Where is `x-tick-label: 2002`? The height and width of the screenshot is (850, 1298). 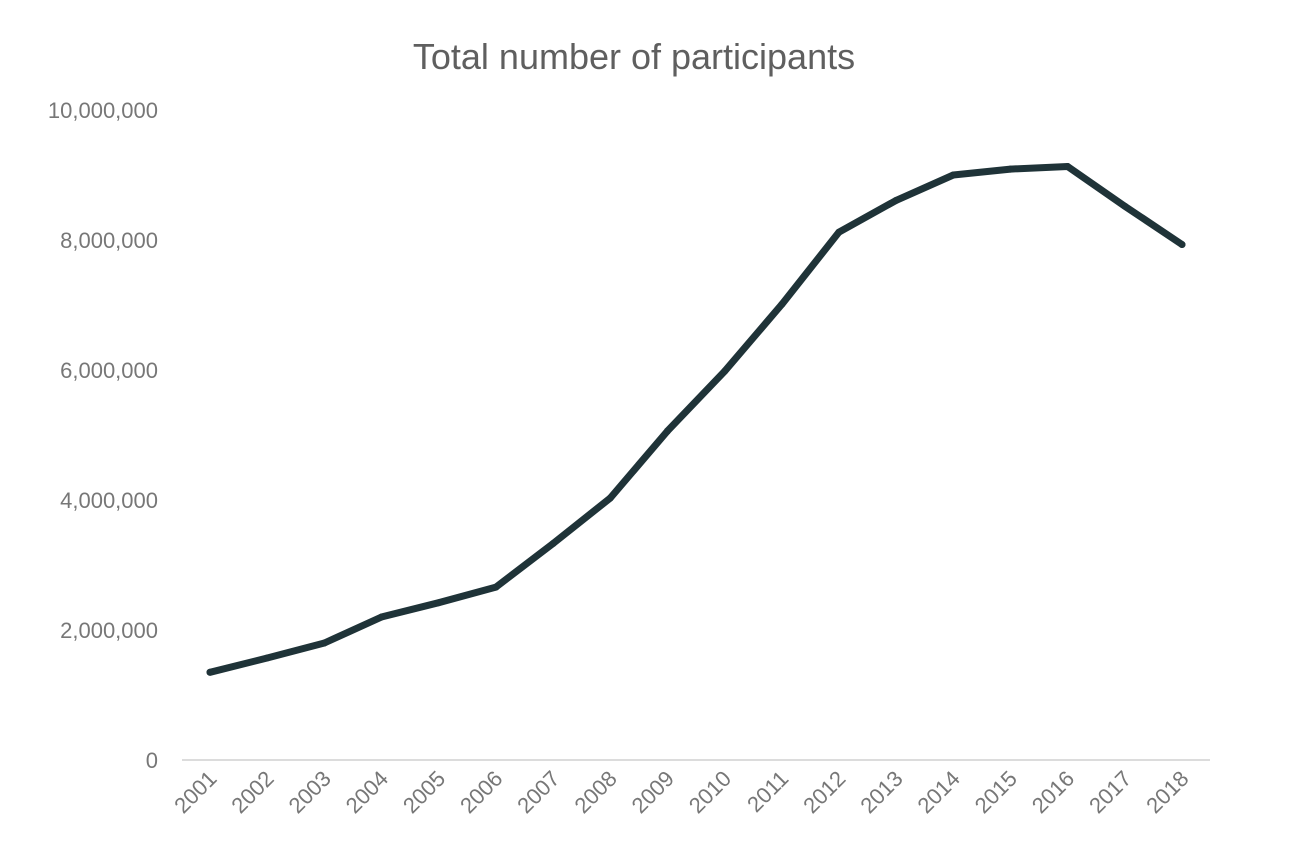 x-tick-label: 2002 is located at coordinates (252, 792).